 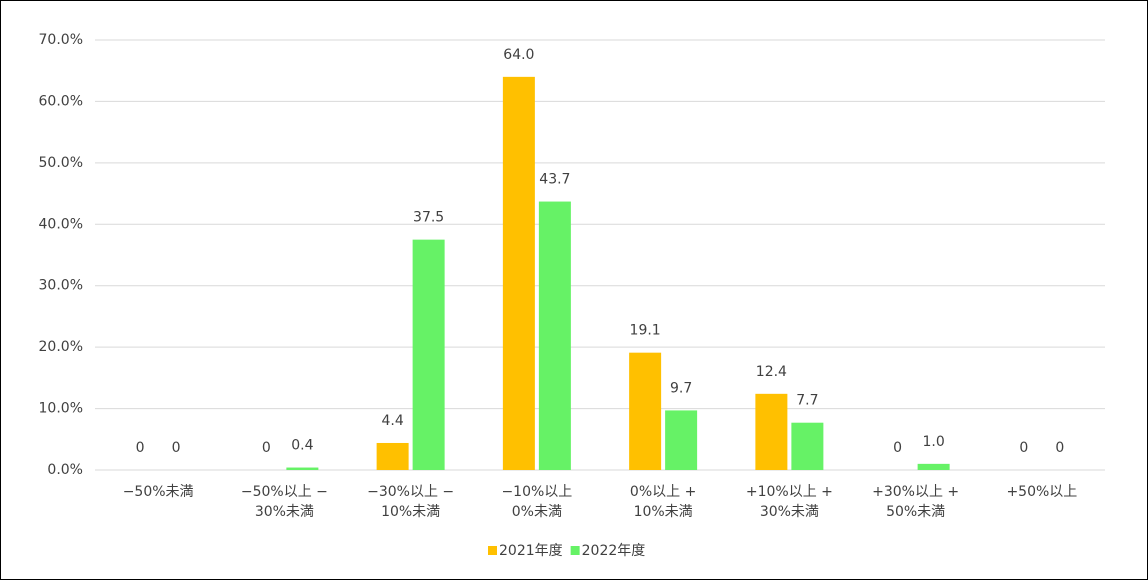 I want to click on legend-label: 2021年度, so click(x=531, y=551).